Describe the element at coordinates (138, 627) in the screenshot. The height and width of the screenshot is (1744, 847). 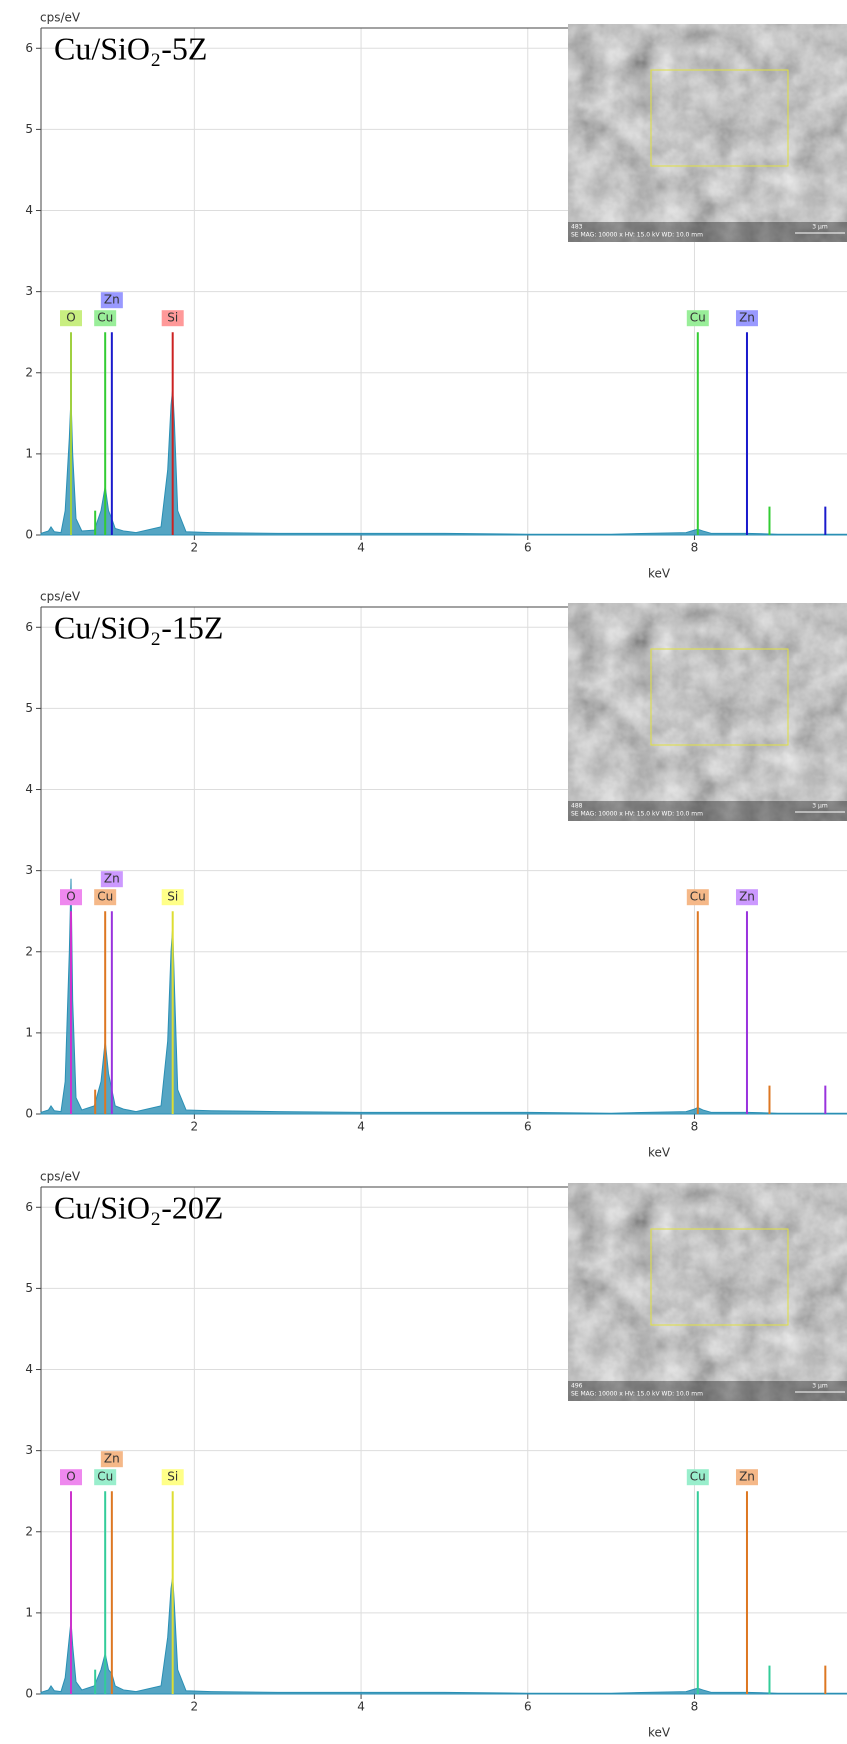
I see `panel-title: Cu/SiO₂-15Z` at that location.